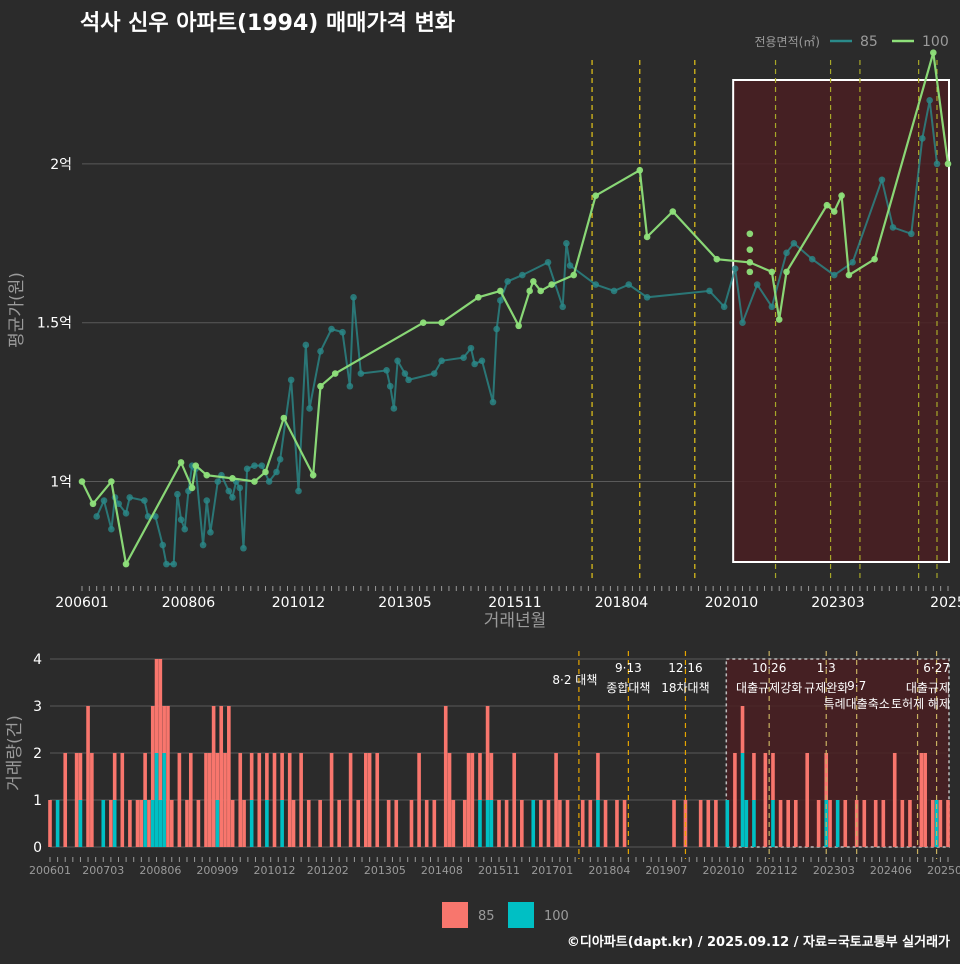  I want to click on x-tick-label: 200806, so click(160, 870).